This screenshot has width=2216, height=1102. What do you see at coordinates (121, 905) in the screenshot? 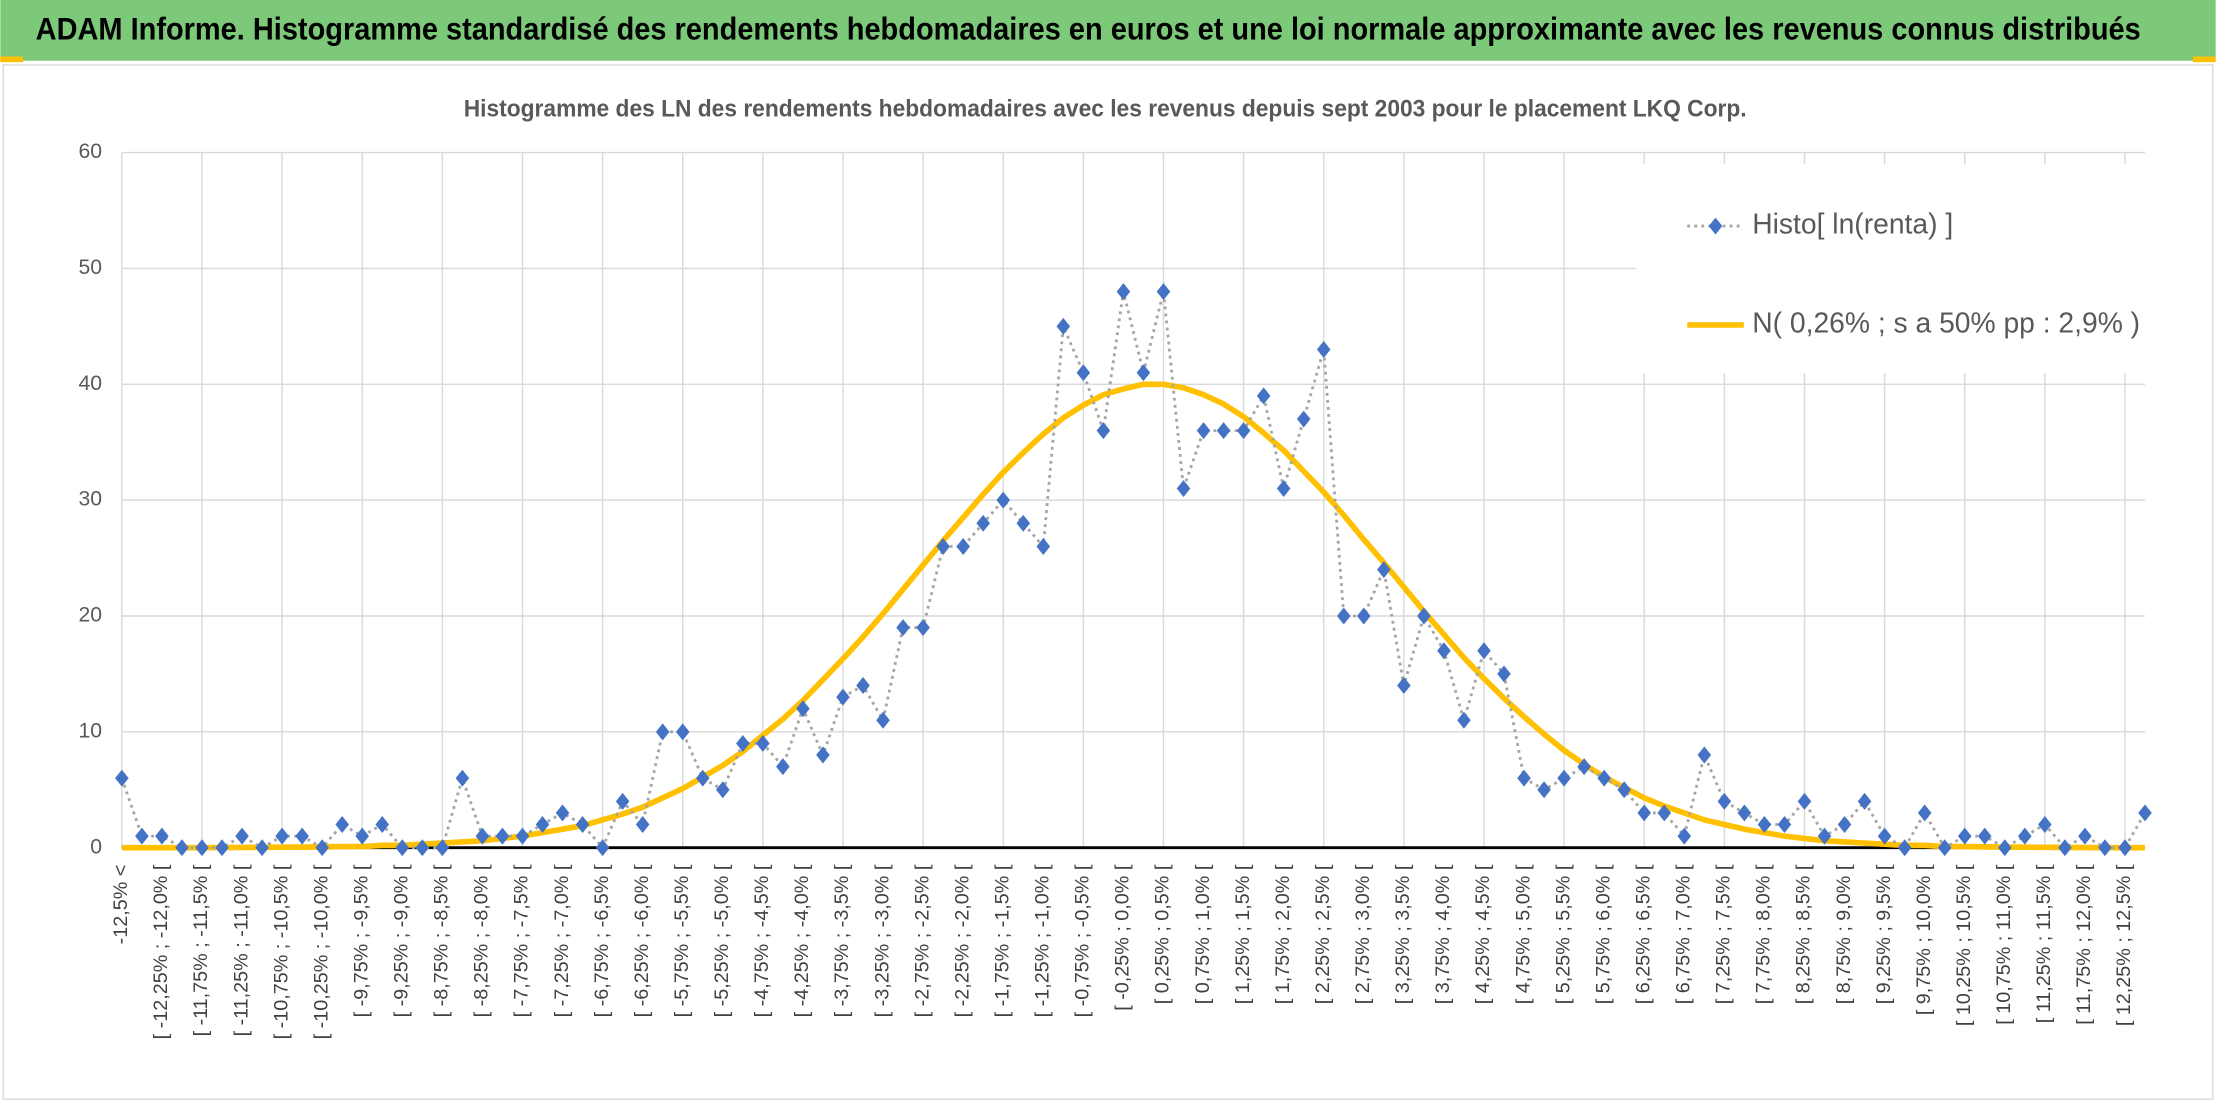
I see `x-tick-label: -12,5% <` at bounding box center [121, 905].